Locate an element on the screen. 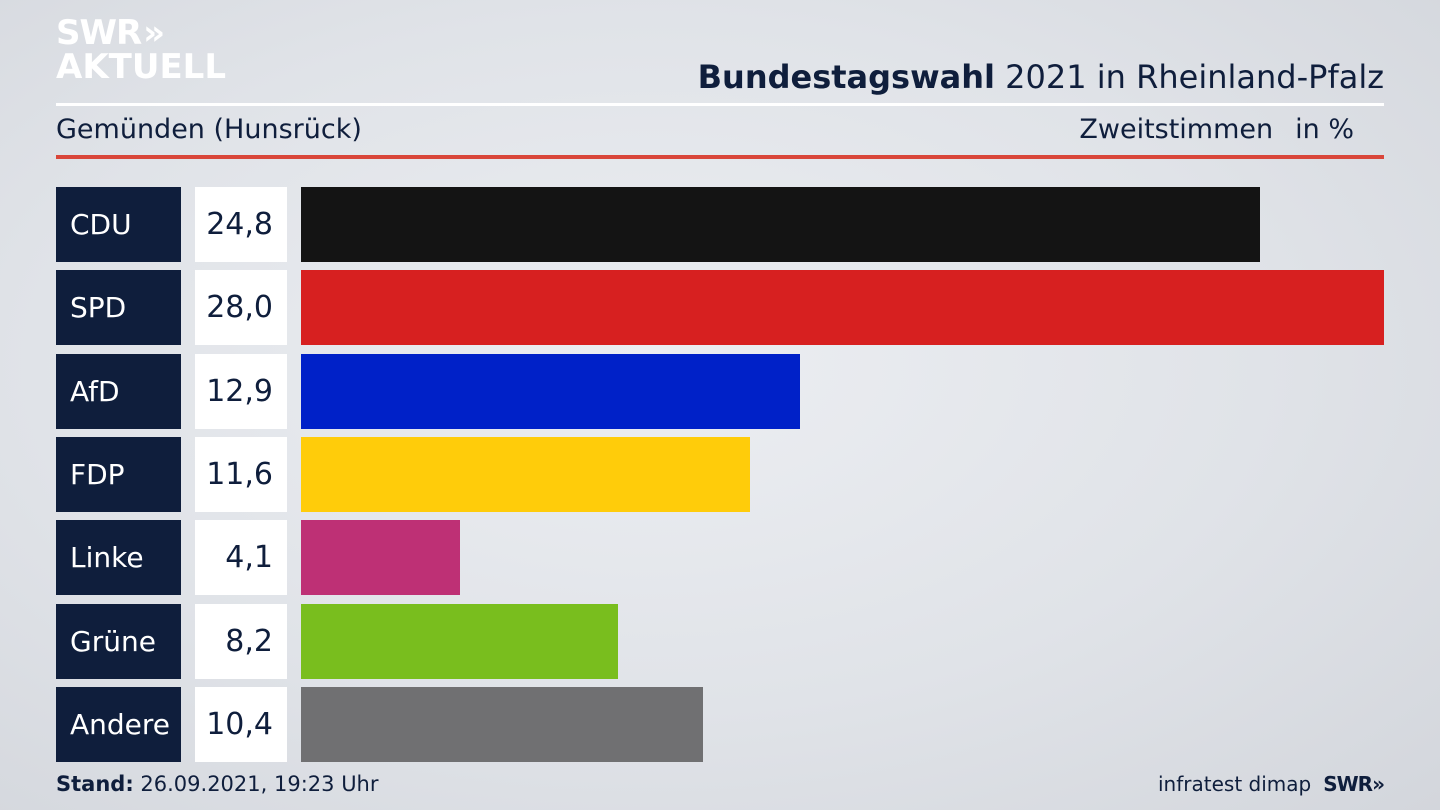  party-label: Linke is located at coordinates (118, 558).